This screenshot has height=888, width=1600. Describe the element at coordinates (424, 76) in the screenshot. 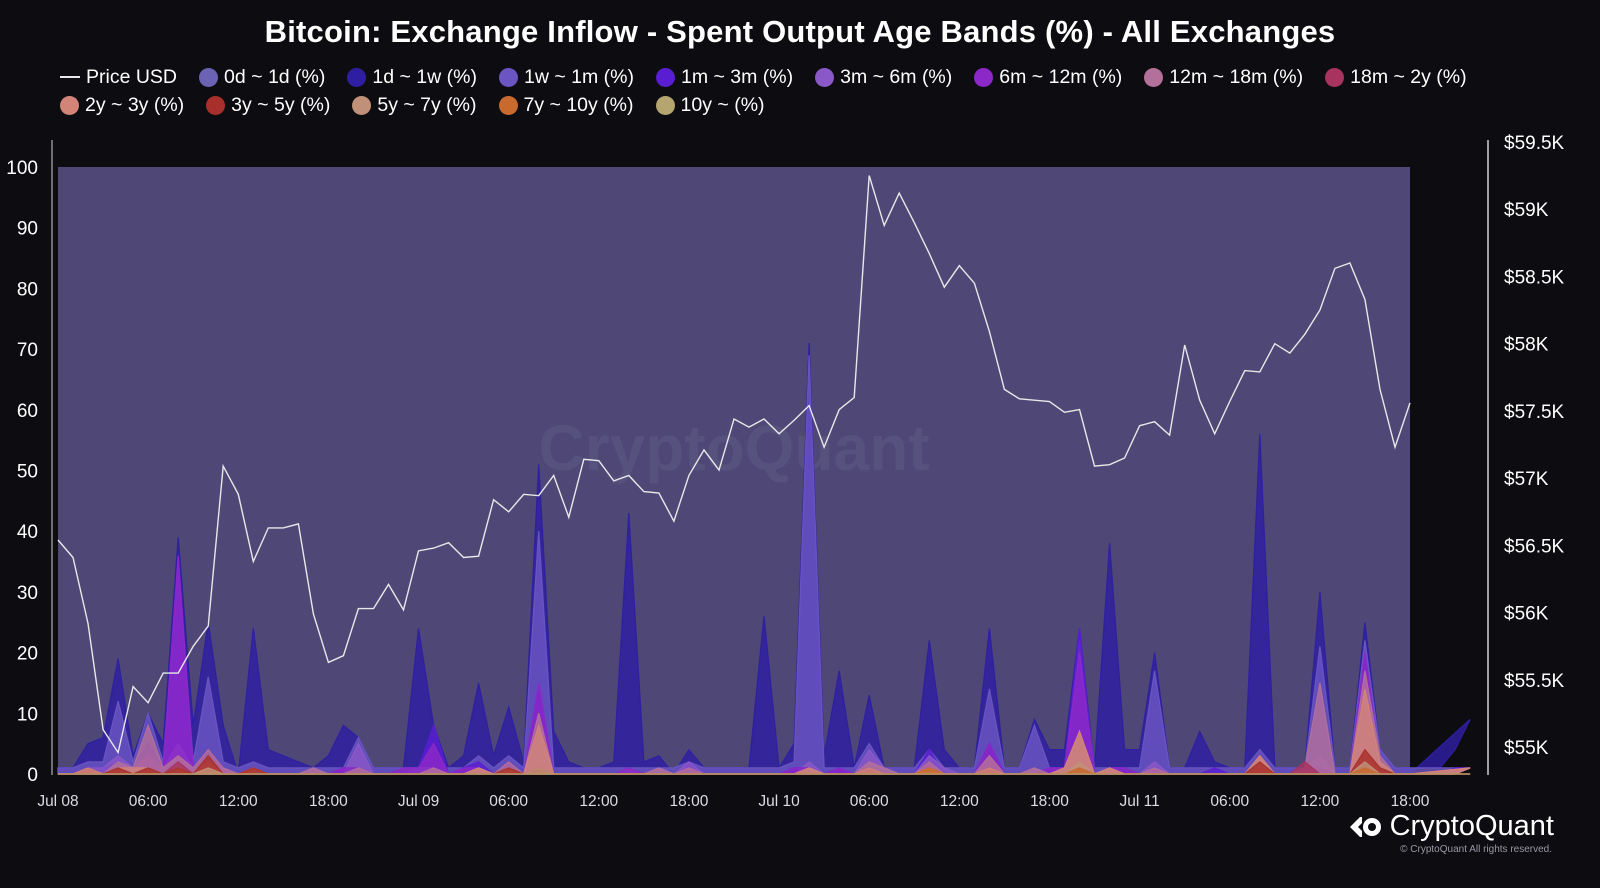

I see `legend-label: 1d ~ 1w (%)` at that location.